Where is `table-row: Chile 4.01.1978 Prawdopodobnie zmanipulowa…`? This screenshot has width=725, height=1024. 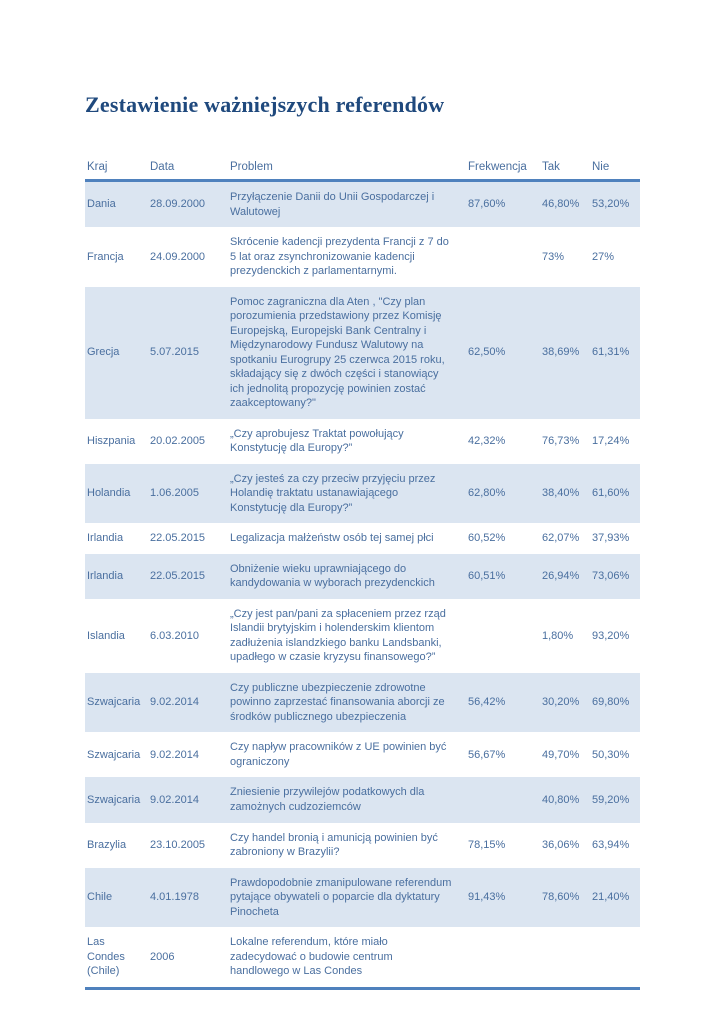
table-row: Chile 4.01.1978 Prawdopodobnie zmanipulowa… is located at coordinates (362, 897).